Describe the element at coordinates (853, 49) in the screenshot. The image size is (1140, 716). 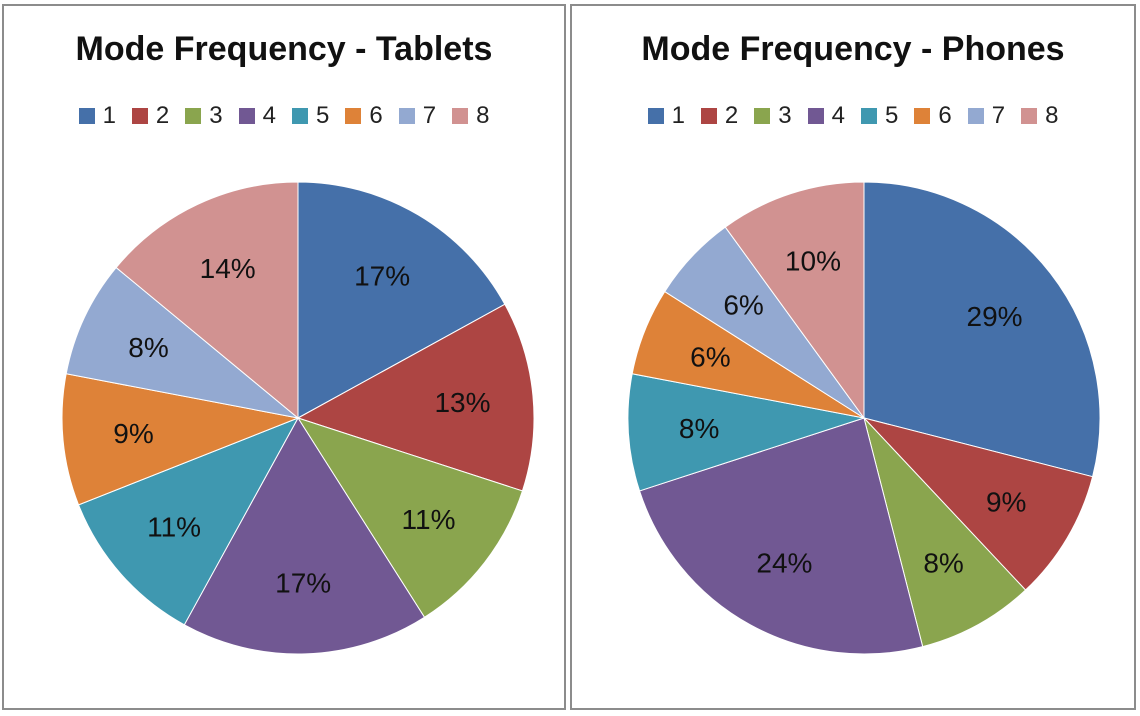
I see `chart-title: Mode Frequency - Phones` at that location.